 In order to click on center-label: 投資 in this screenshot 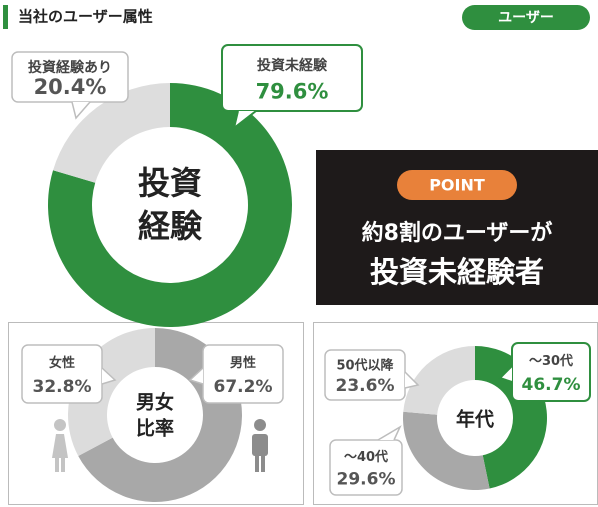, I will do `click(170, 183)`.